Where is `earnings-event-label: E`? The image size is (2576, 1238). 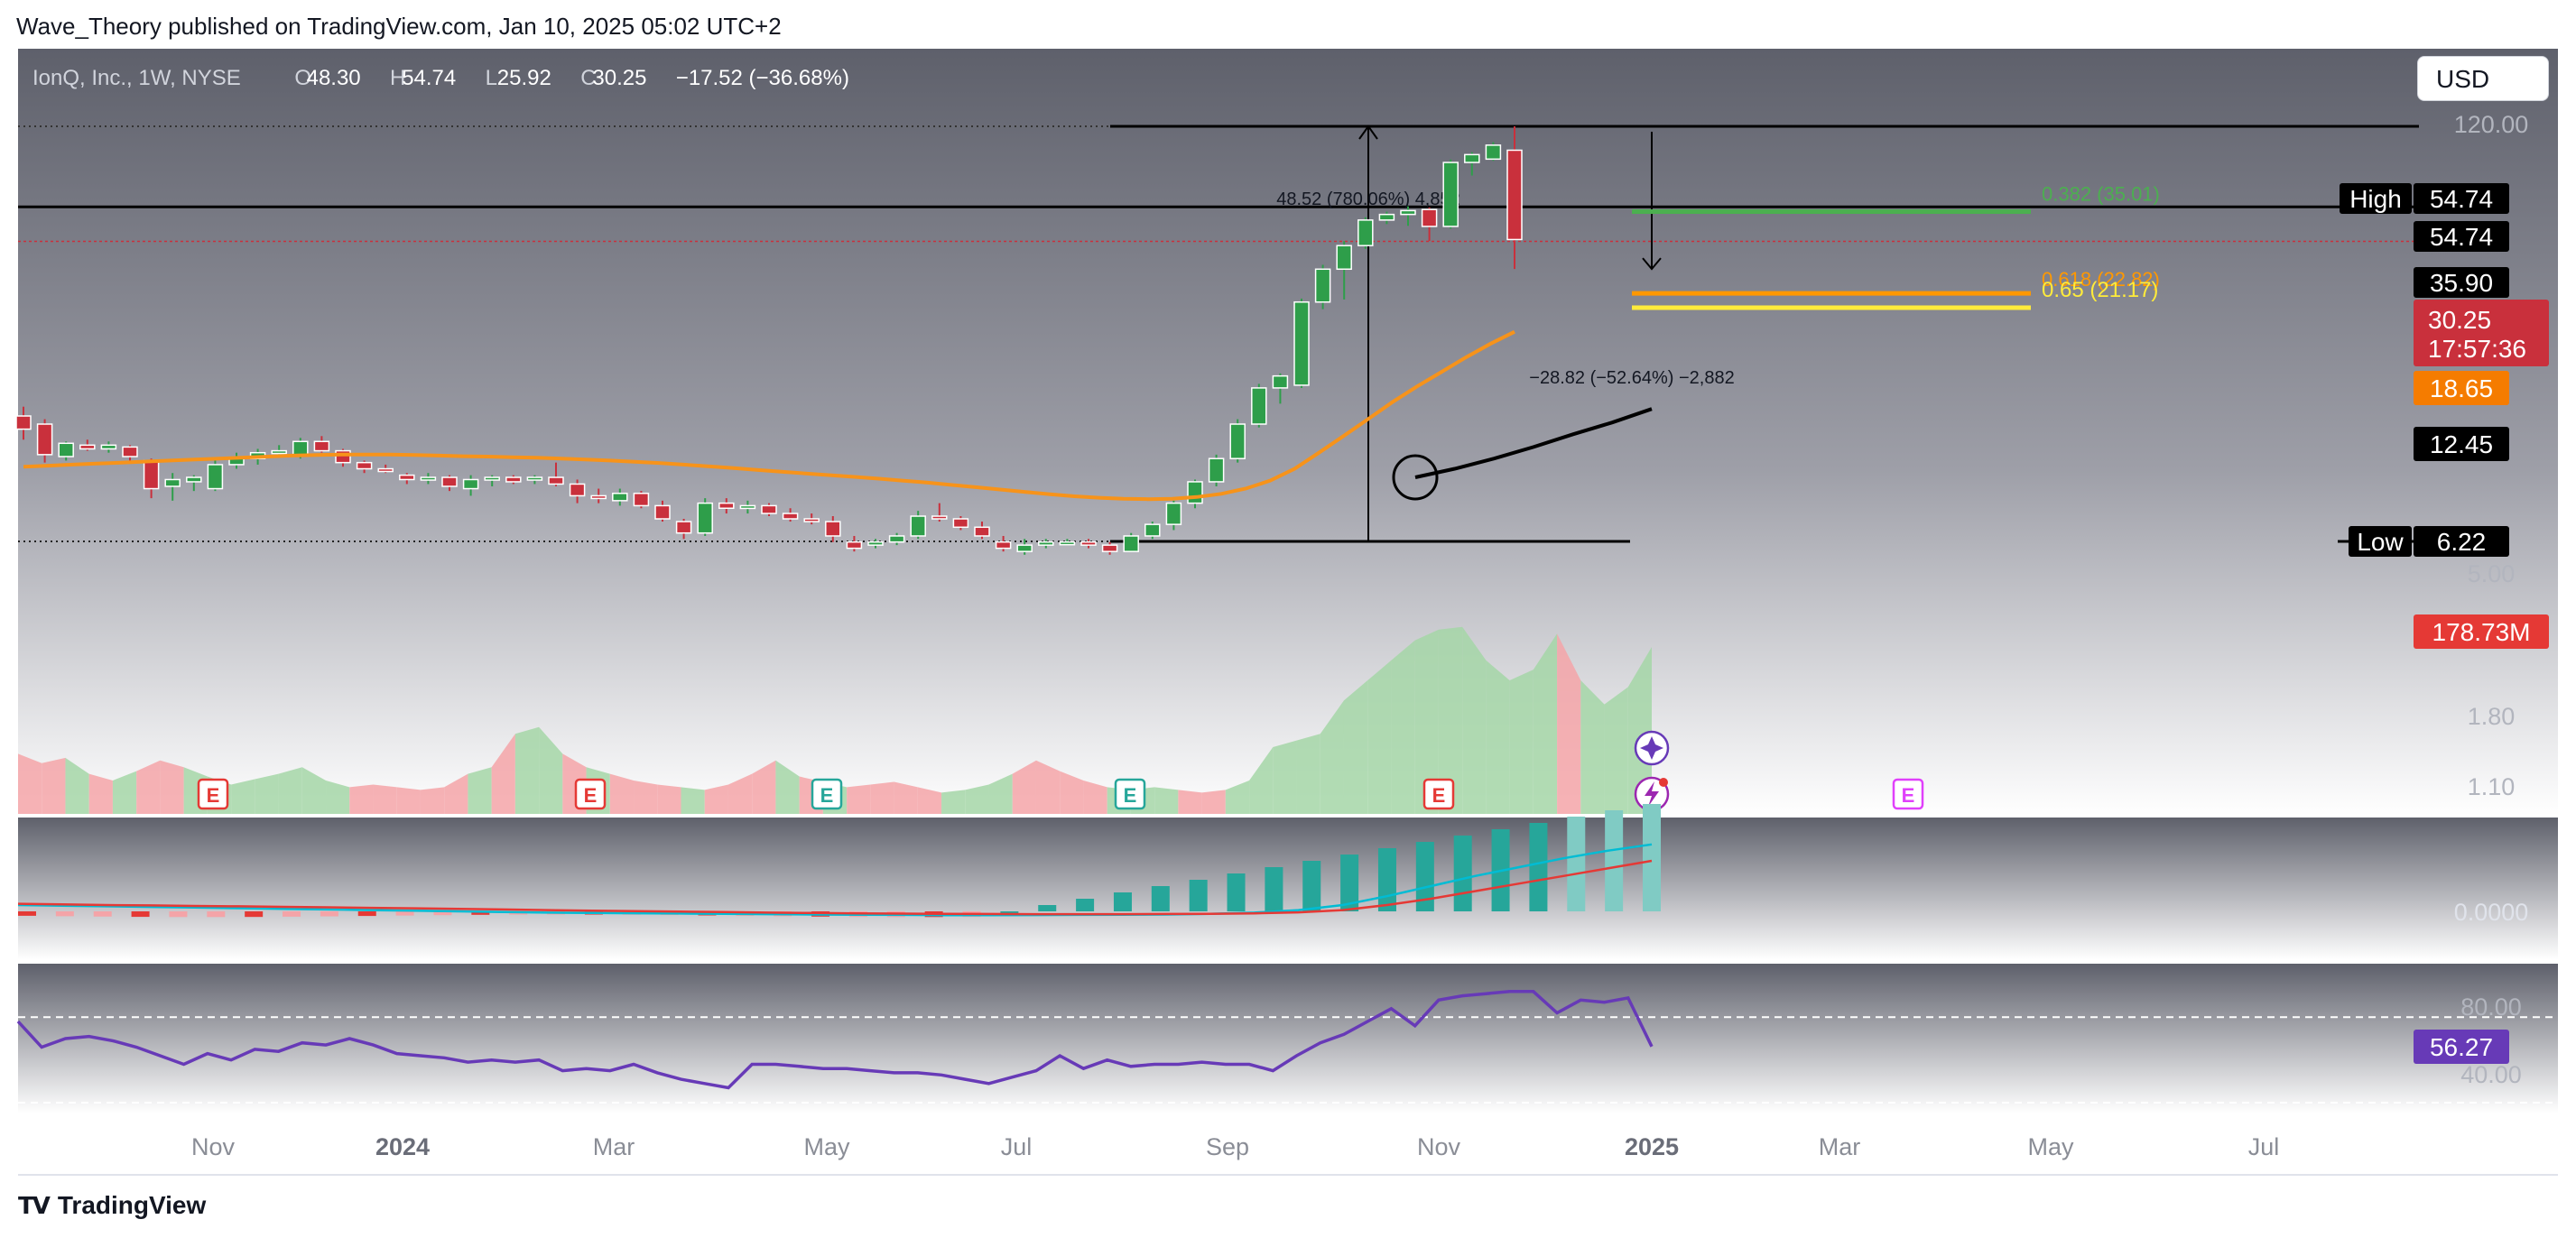
earnings-event-label: E is located at coordinates (827, 796).